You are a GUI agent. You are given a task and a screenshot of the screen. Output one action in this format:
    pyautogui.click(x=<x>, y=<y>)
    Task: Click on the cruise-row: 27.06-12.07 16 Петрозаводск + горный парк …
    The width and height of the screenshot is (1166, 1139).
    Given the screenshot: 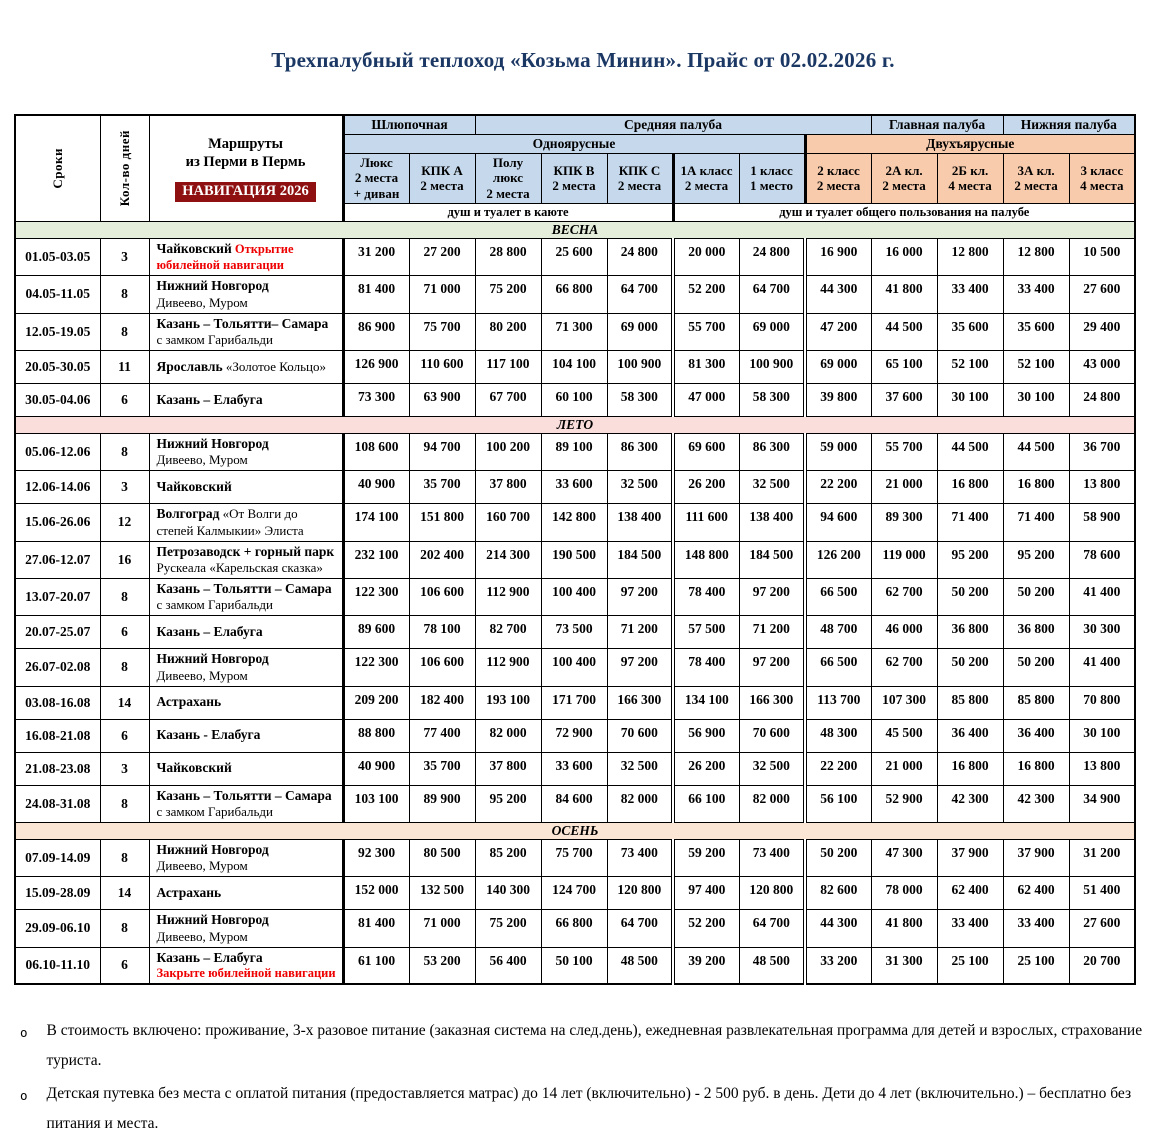 What is the action you would take?
    pyautogui.click(x=575, y=559)
    